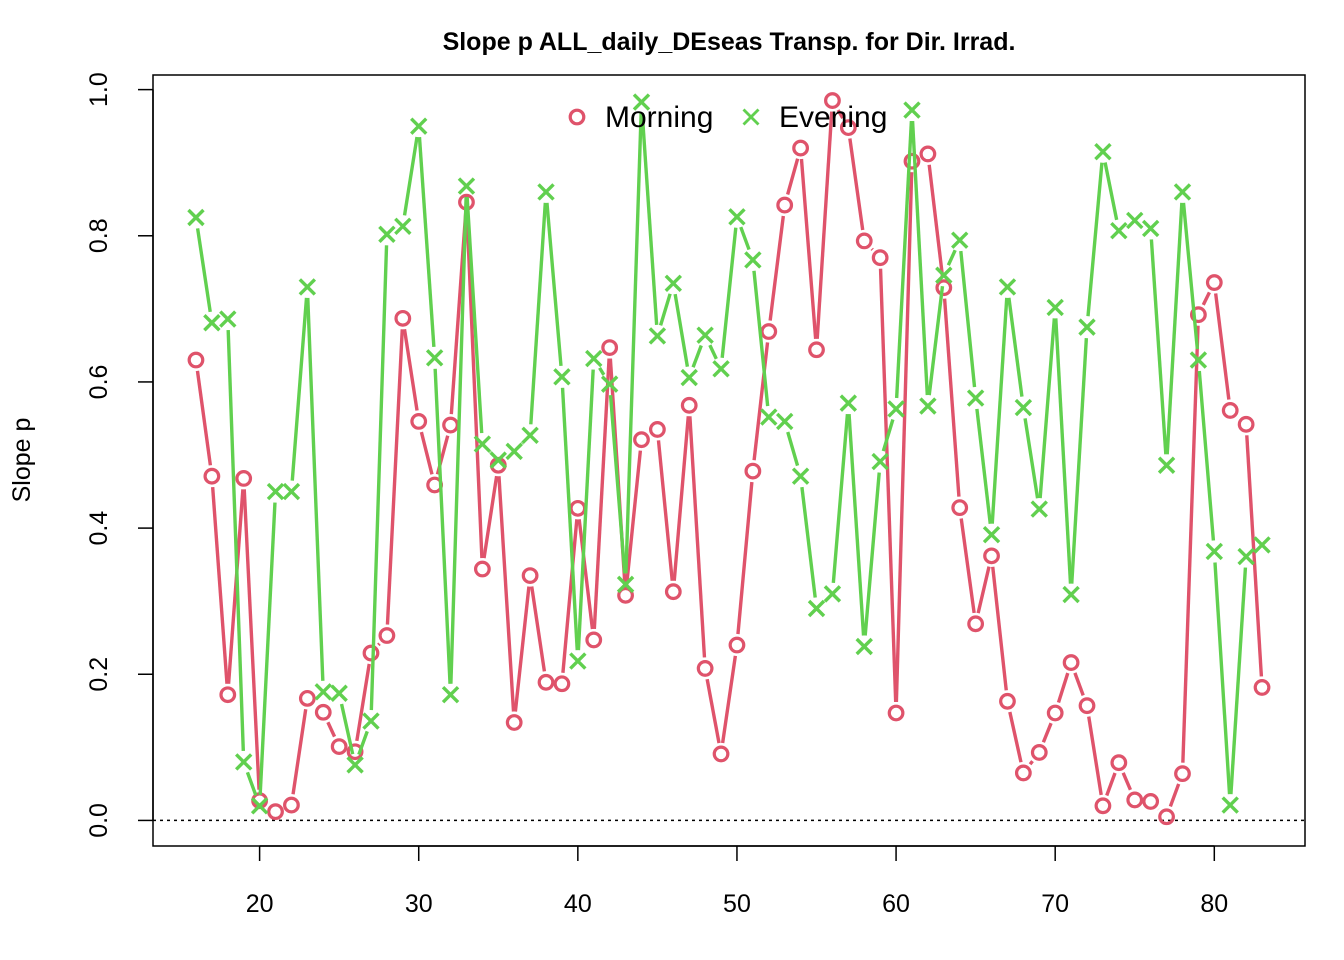 The width and height of the screenshot is (1344, 960). Describe the element at coordinates (22, 460) in the screenshot. I see `y-axis-label: Slope p` at that location.